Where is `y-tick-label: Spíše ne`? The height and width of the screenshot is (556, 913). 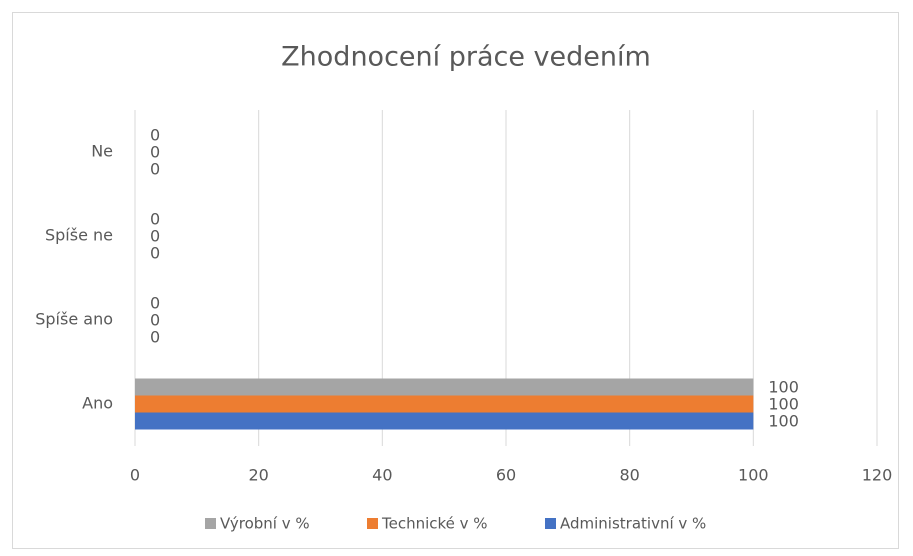
y-tick-label: Spíše ne is located at coordinates (79, 235).